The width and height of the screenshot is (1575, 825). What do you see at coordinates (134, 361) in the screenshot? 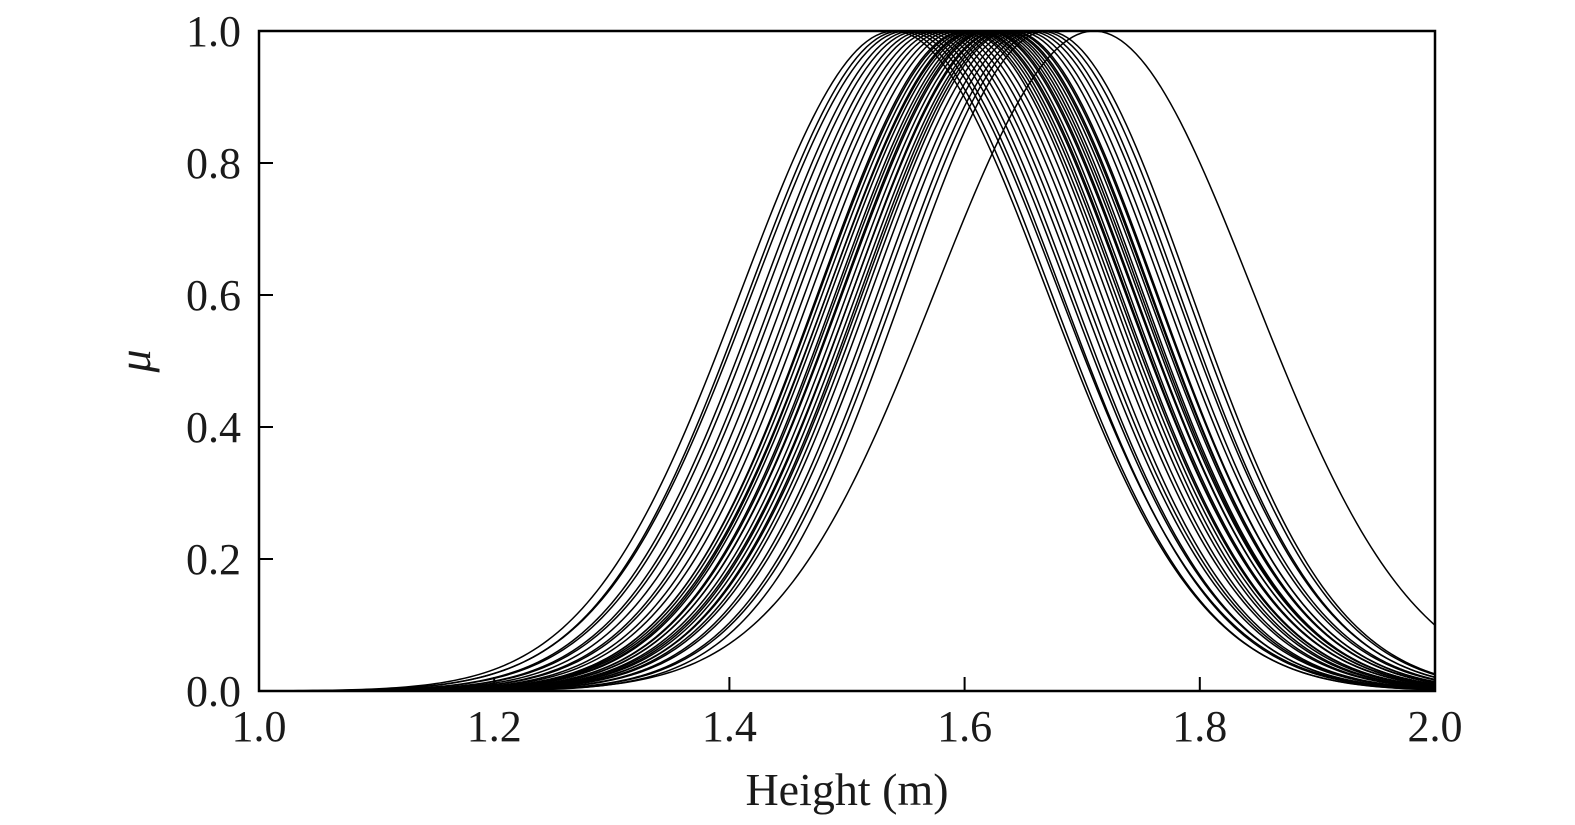
I see `y-axis-label: μ` at bounding box center [134, 361].